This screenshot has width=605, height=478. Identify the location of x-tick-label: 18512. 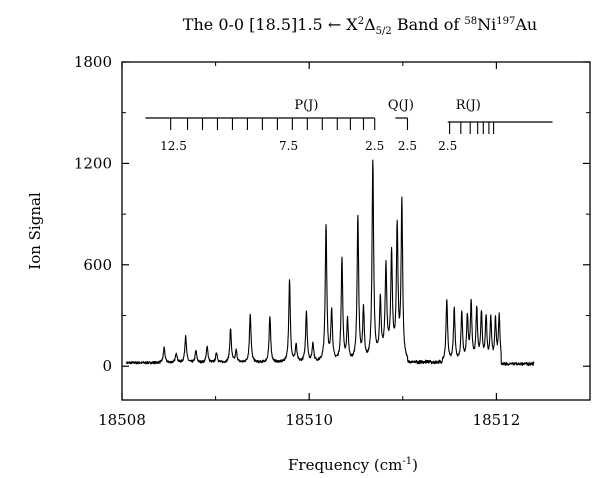
(497, 420).